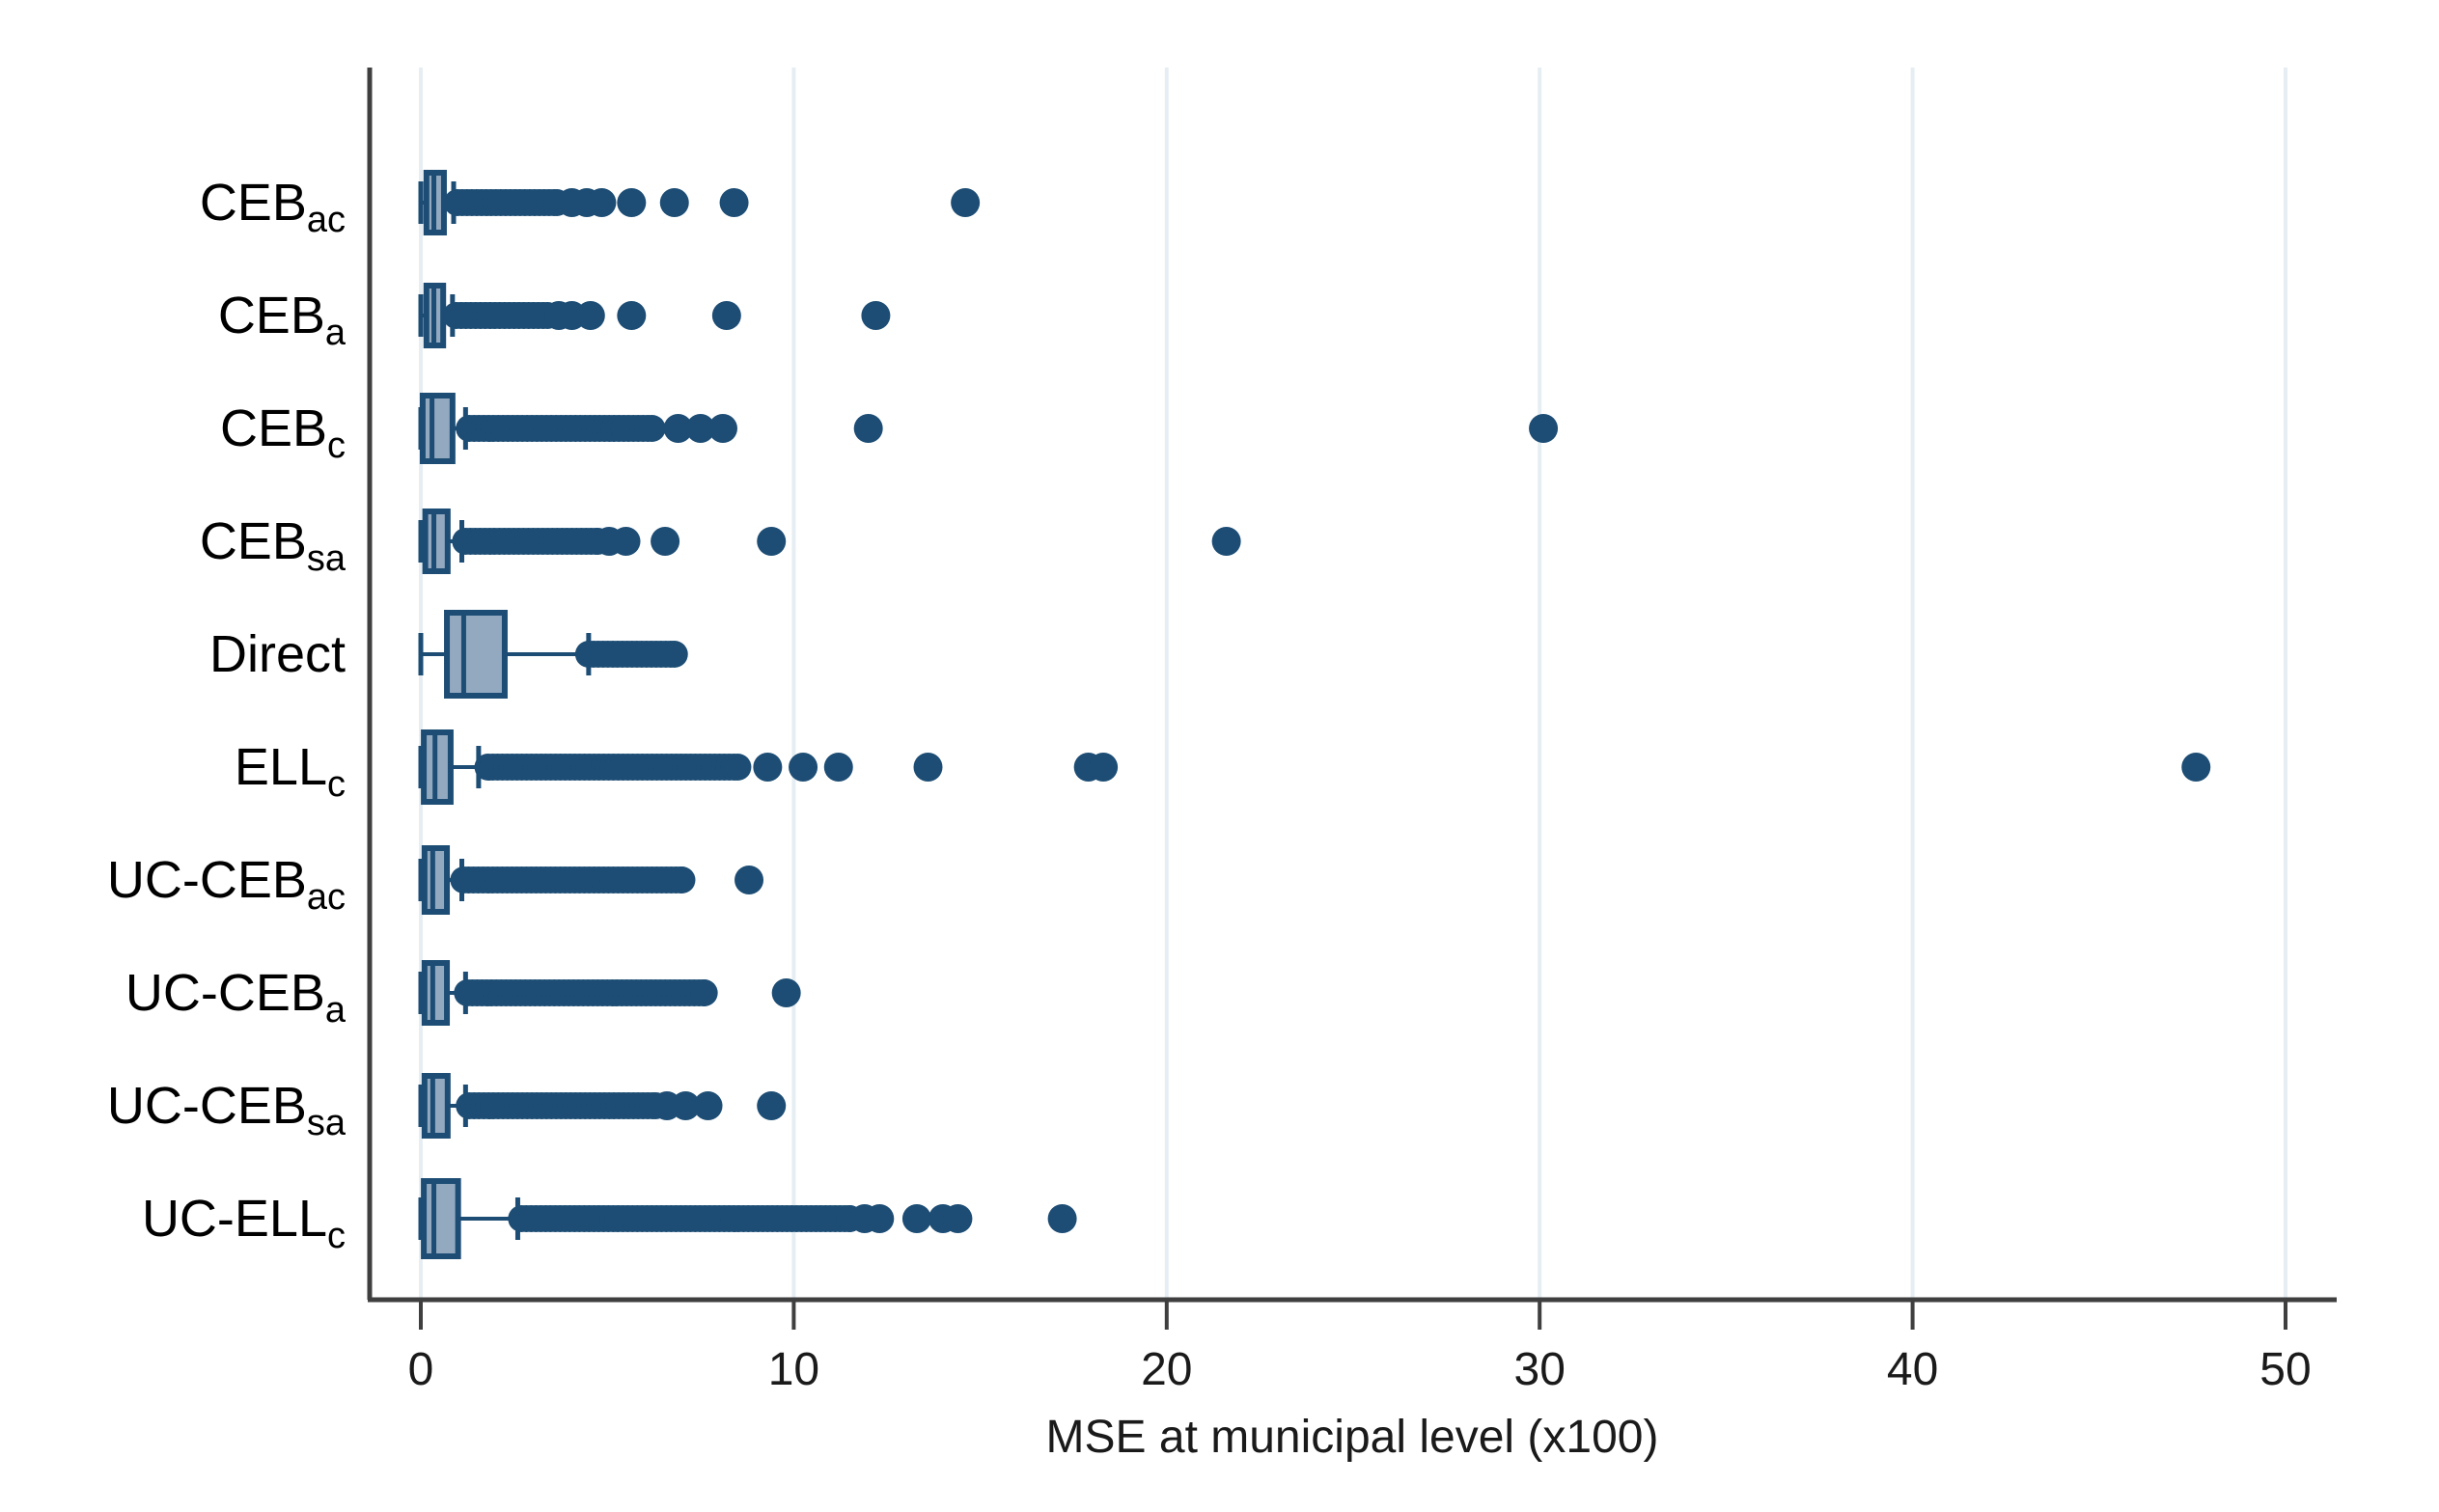  Describe the element at coordinates (1912, 1369) in the screenshot. I see `x-tick-label: 40` at that location.